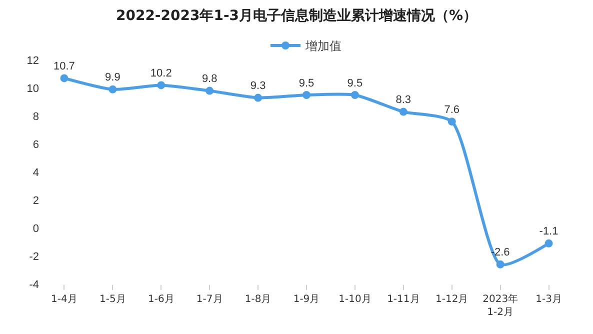 The width and height of the screenshot is (593, 334). I want to click on x-tick-label: 1-8月, so click(258, 299).